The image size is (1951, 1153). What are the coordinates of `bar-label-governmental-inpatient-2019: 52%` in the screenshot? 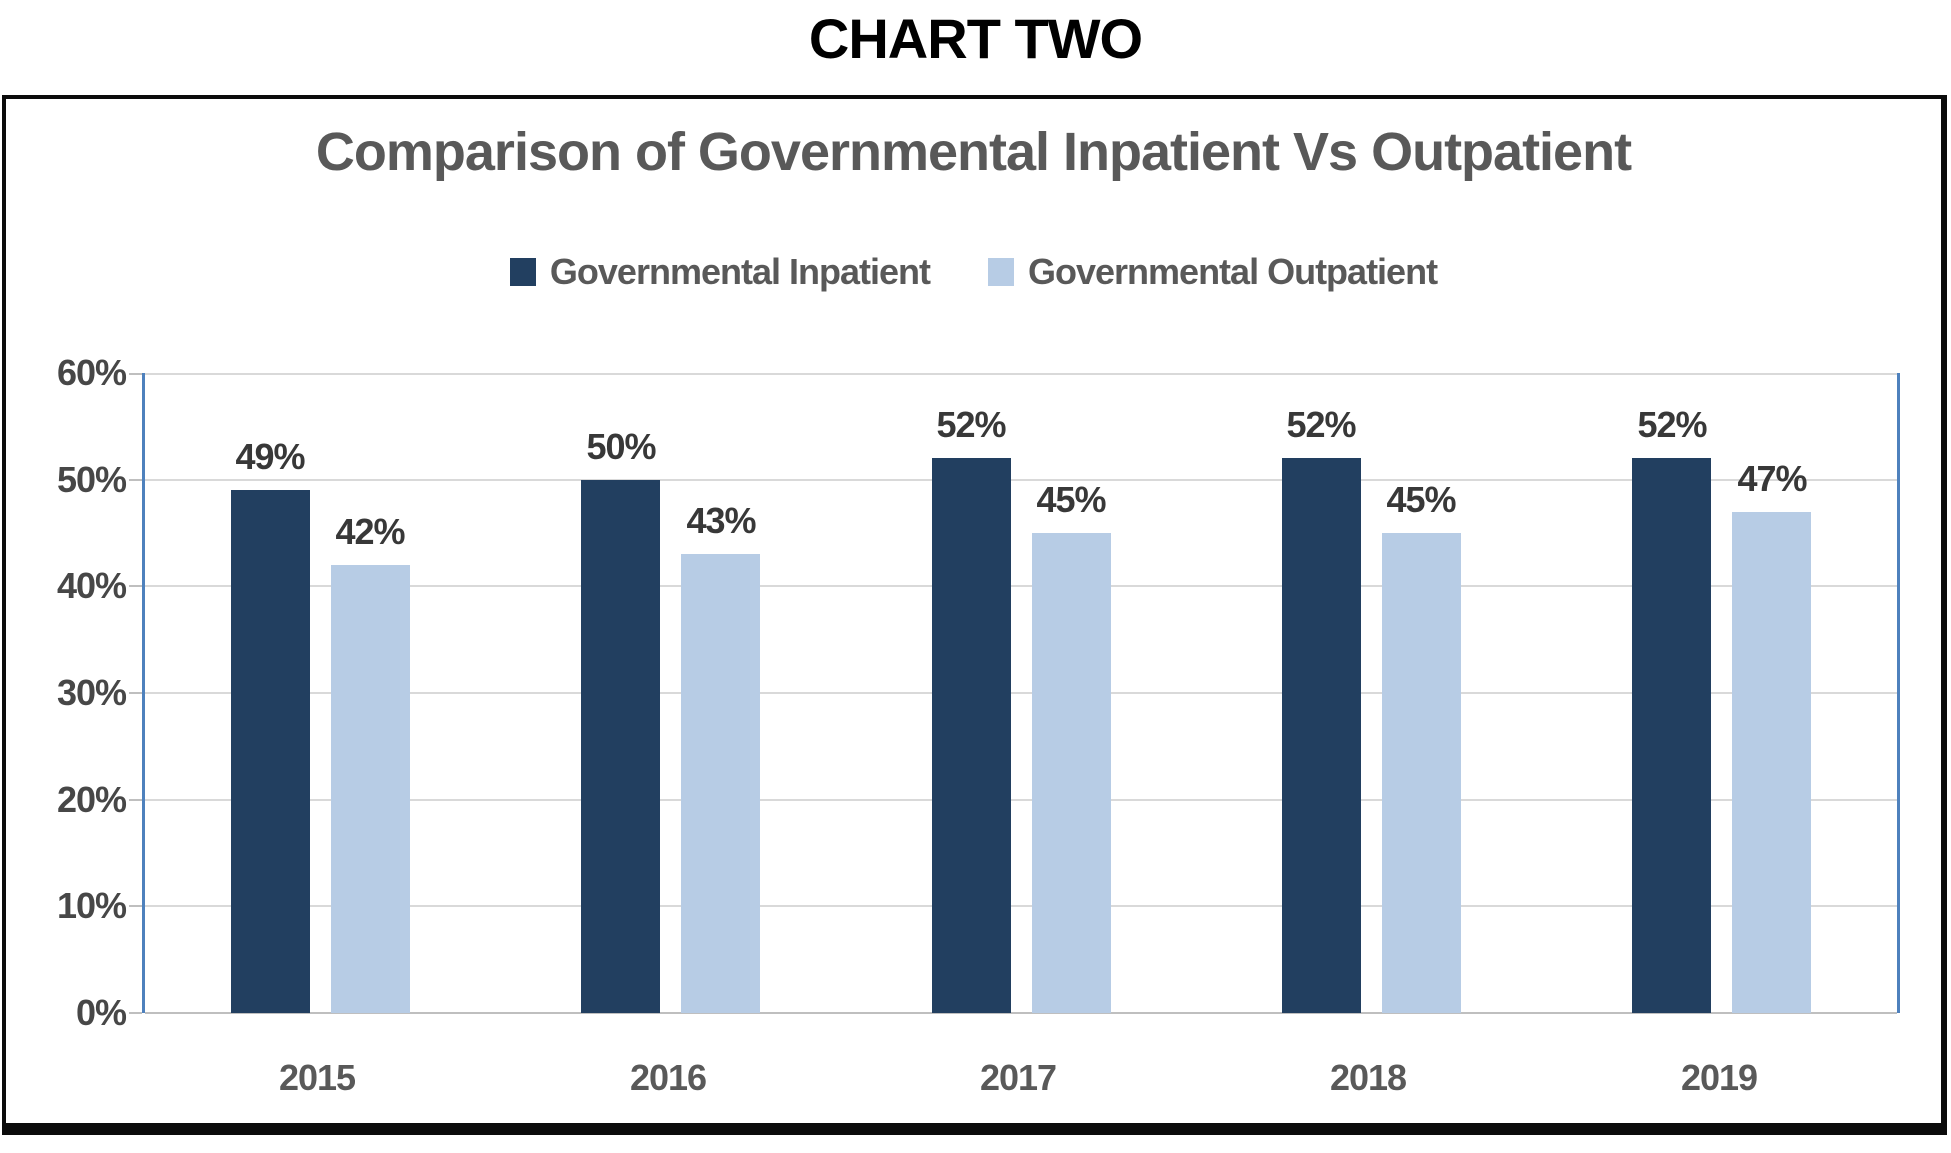 It's located at (1672, 424).